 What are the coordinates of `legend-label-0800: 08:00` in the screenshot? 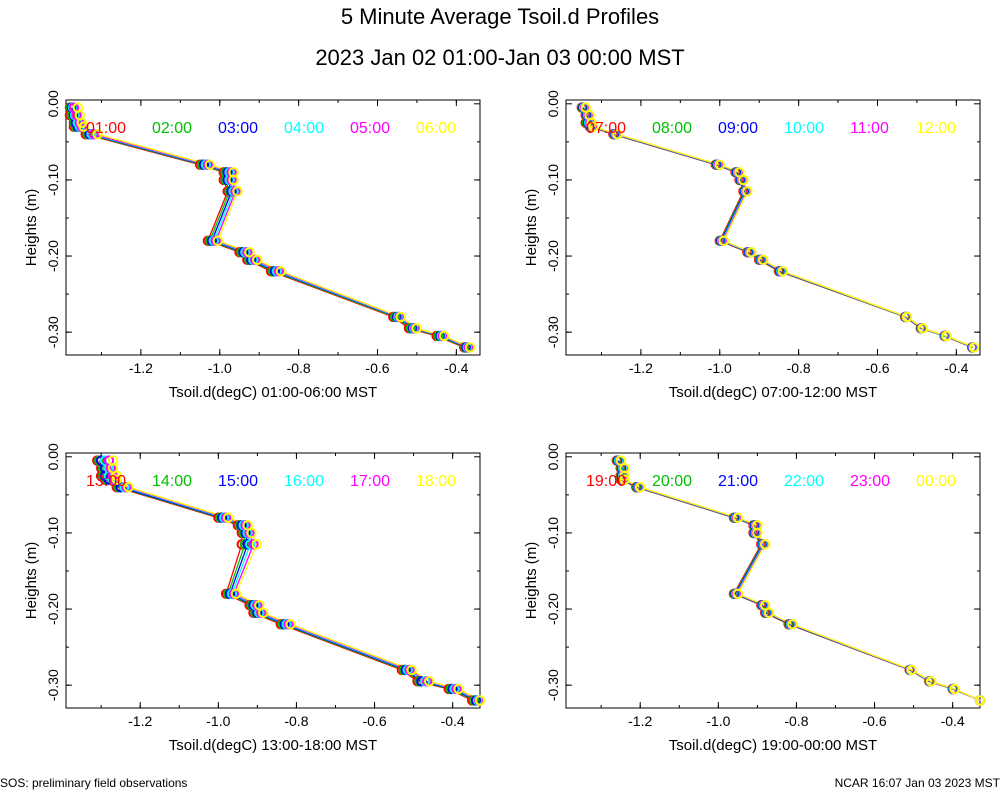 It's located at (672, 128).